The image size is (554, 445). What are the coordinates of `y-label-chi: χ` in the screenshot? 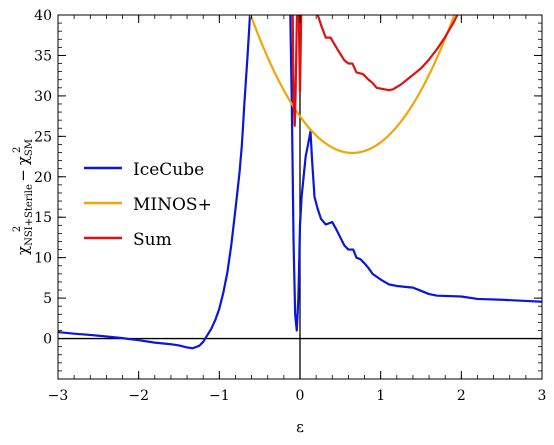 It's located at (23, 250).